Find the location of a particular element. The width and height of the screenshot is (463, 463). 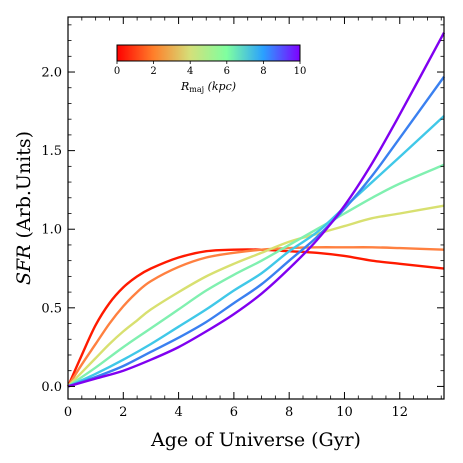

colorbar-label: Rmaj (kpc) is located at coordinates (208, 87).